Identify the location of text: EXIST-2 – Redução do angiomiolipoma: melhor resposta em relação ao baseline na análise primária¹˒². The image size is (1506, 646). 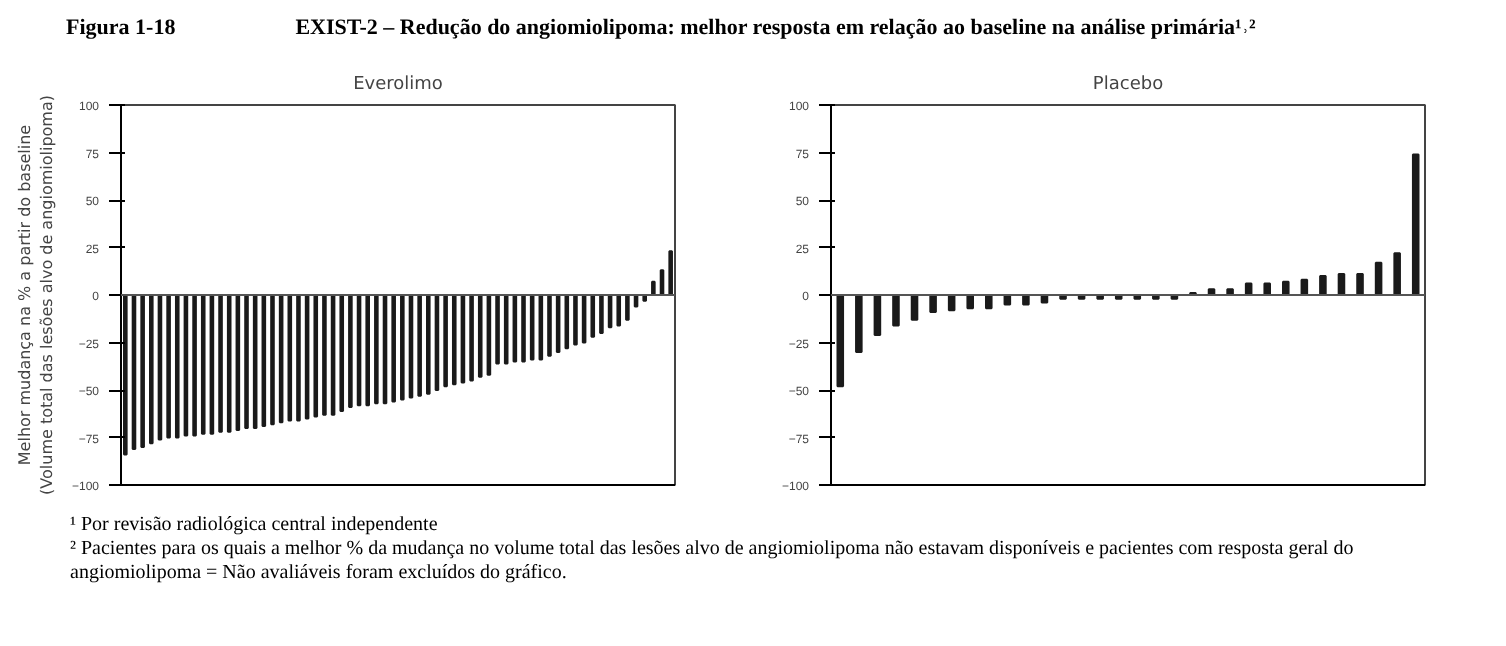
(775, 28).